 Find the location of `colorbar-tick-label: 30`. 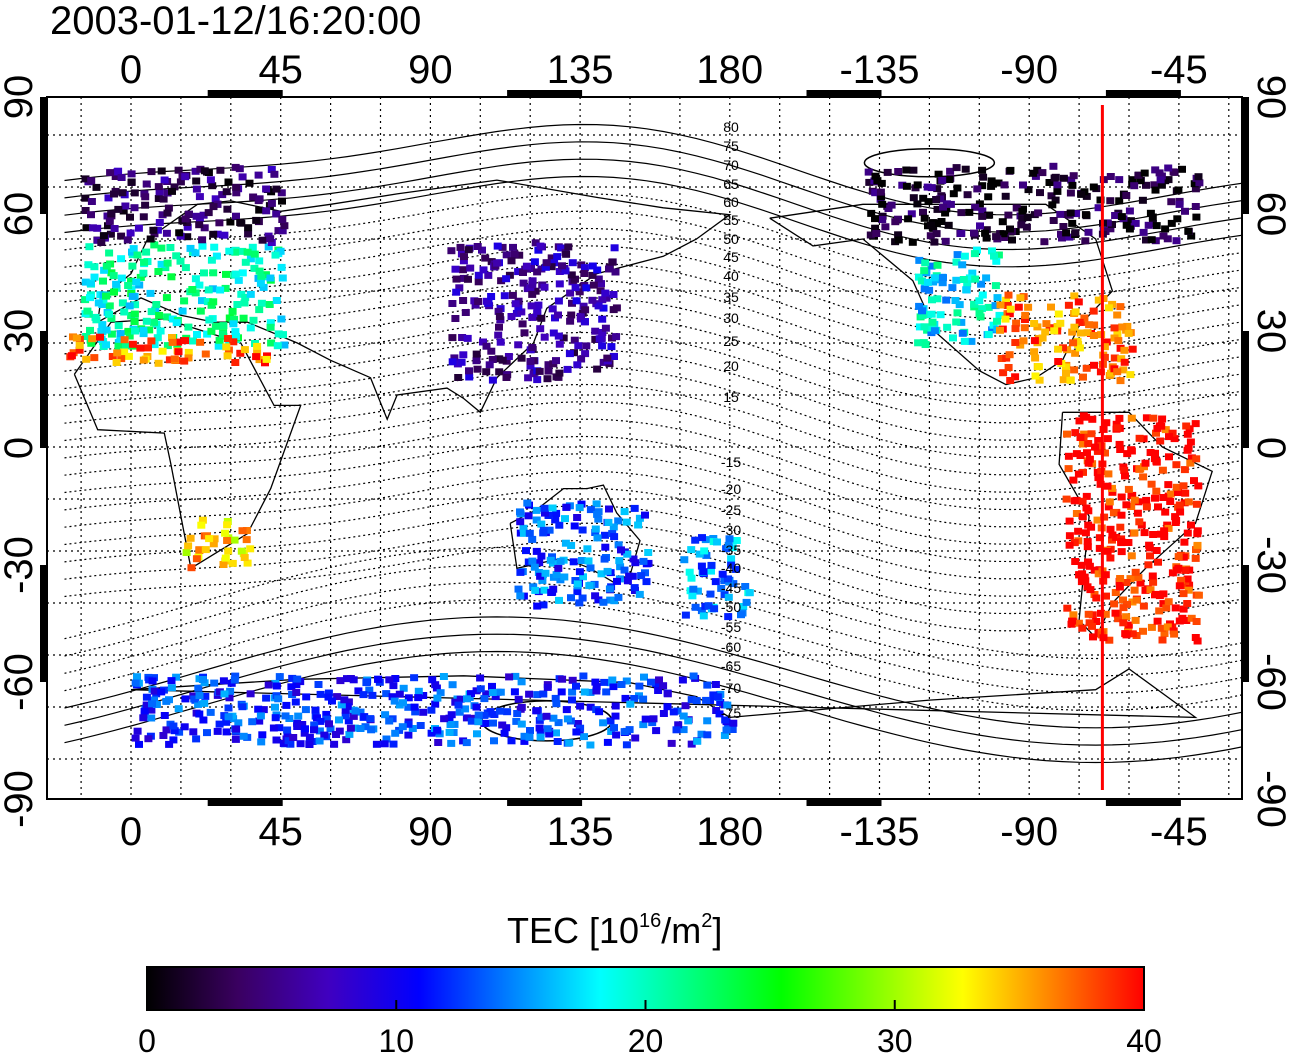

colorbar-tick-label: 30 is located at coordinates (895, 1040).